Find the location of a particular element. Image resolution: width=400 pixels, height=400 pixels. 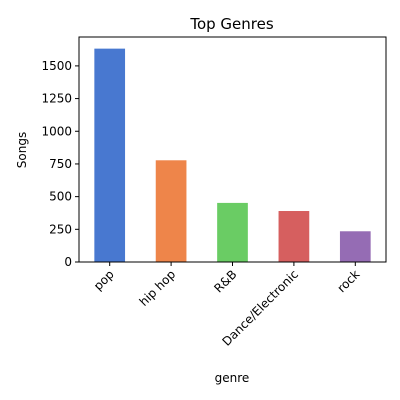

x-axis-label: genre is located at coordinates (232, 378).